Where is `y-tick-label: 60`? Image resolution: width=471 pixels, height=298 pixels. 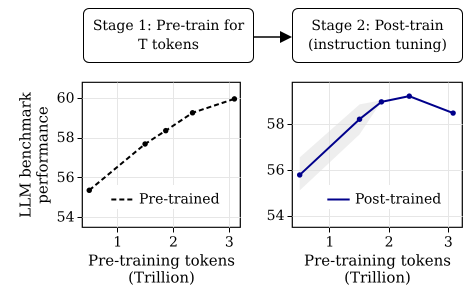 y-tick-label: 60 is located at coordinates (65, 98).